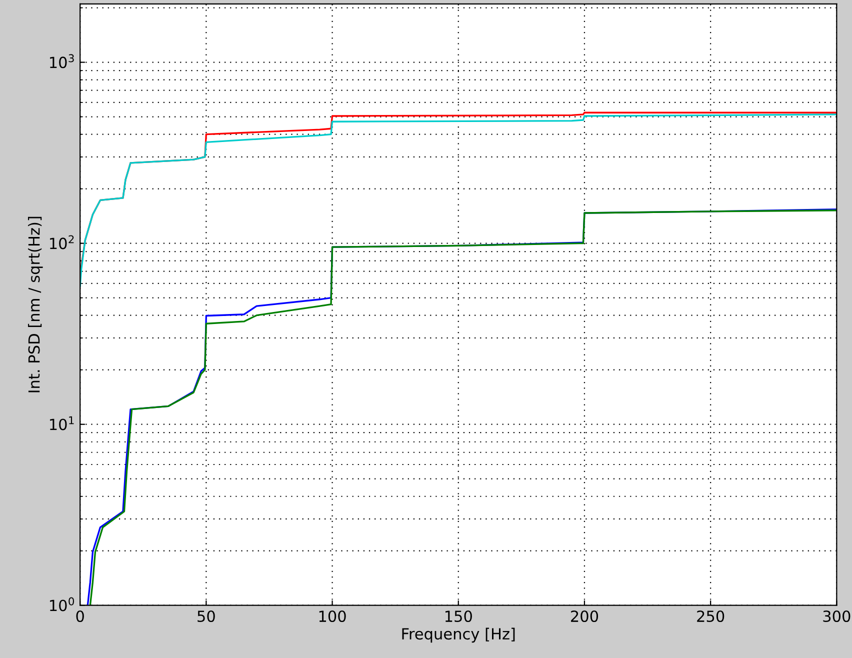 The height and width of the screenshot is (658, 852). Describe the element at coordinates (836, 616) in the screenshot. I see `x-tick-label: 300` at that location.